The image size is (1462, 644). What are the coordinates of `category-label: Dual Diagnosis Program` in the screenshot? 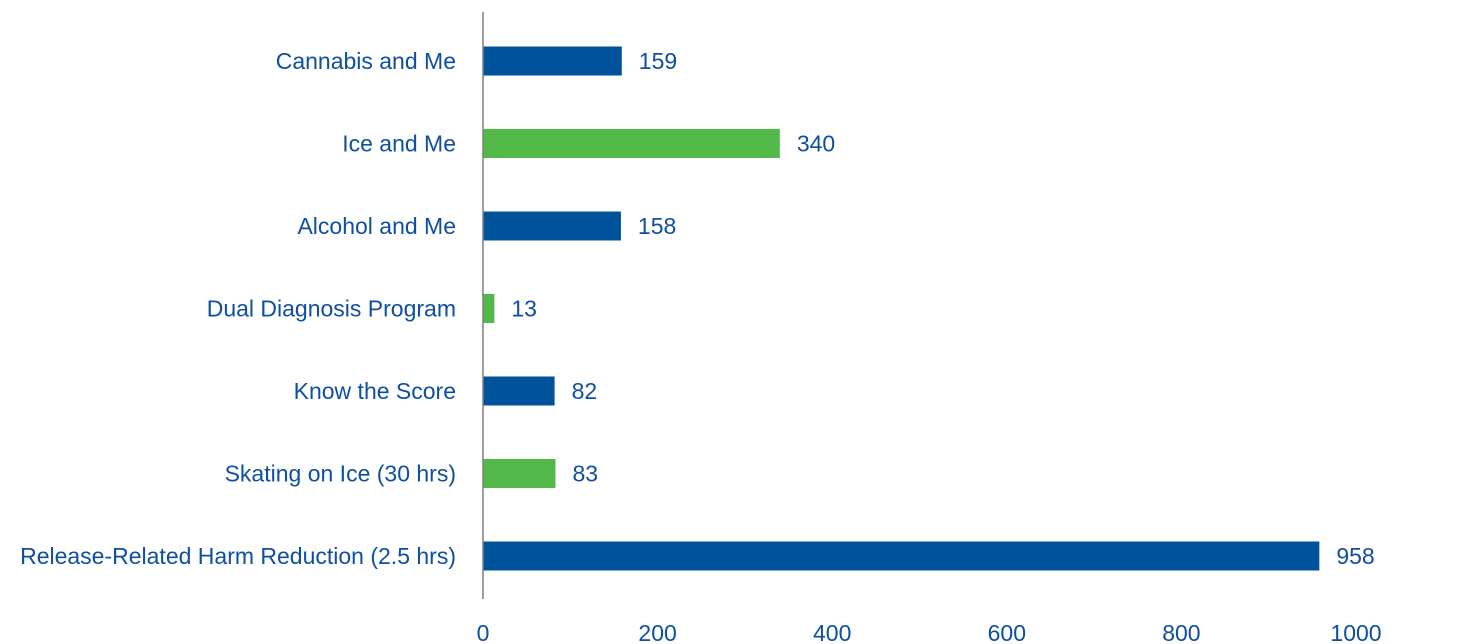 It's located at (331, 309).